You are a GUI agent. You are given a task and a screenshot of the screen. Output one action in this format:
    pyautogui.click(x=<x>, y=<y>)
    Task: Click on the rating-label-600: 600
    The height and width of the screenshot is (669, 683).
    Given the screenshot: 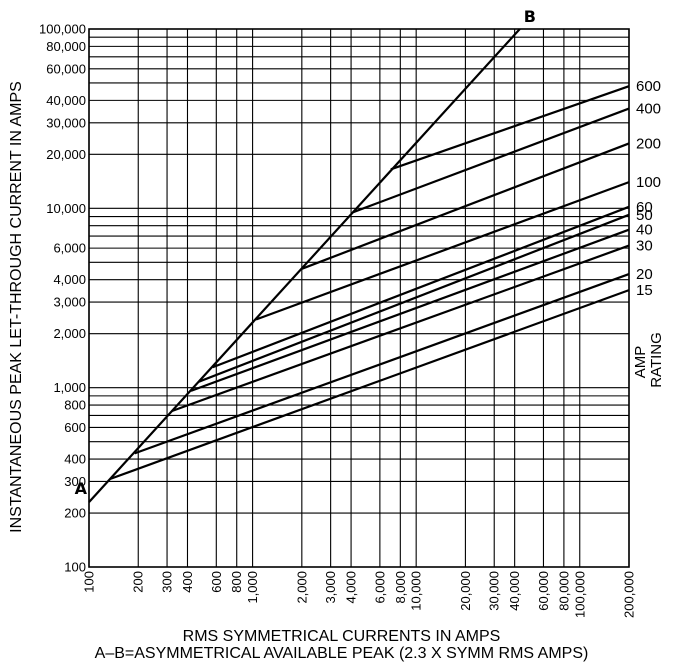 What is the action you would take?
    pyautogui.click(x=648, y=86)
    